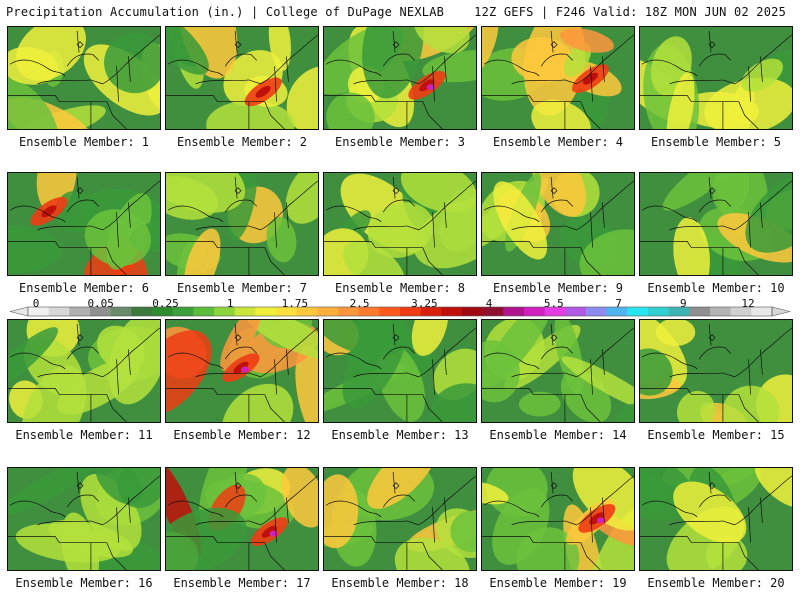  Describe the element at coordinates (165, 303) in the screenshot. I see `colorbar-tick-label: 0.25` at that location.